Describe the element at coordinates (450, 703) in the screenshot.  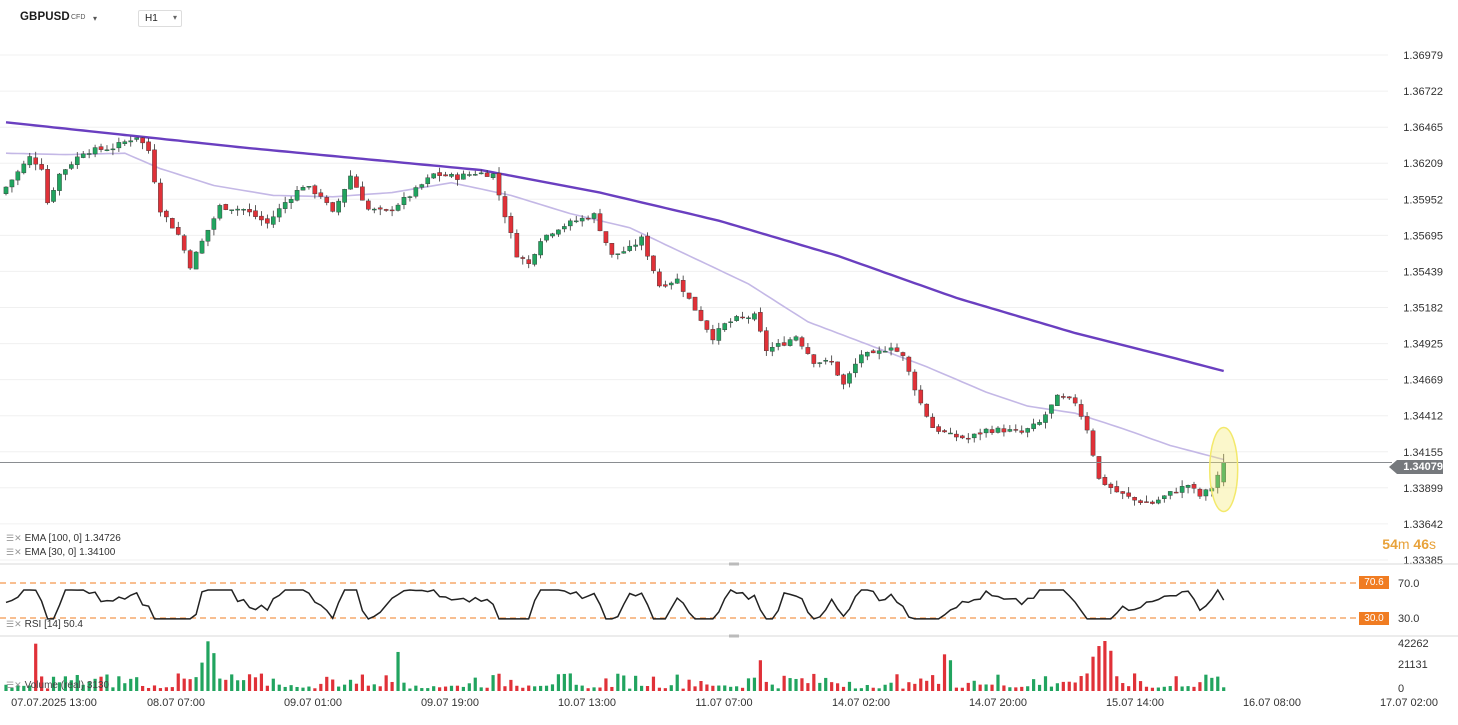
I see `time-tick-label: 09.07 19:00` at that location.